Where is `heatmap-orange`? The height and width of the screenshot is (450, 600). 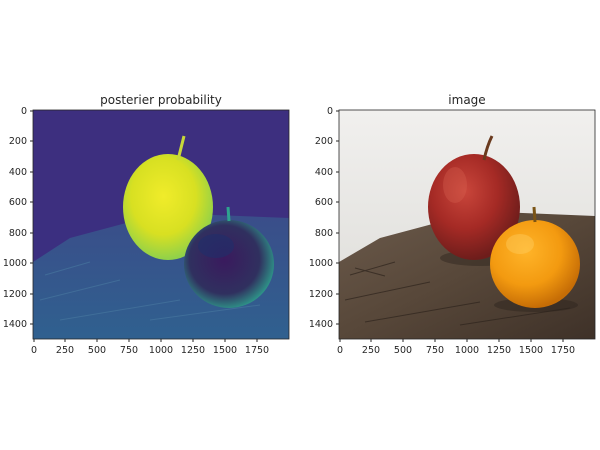
heatmap-orange is located at coordinates (229, 264).